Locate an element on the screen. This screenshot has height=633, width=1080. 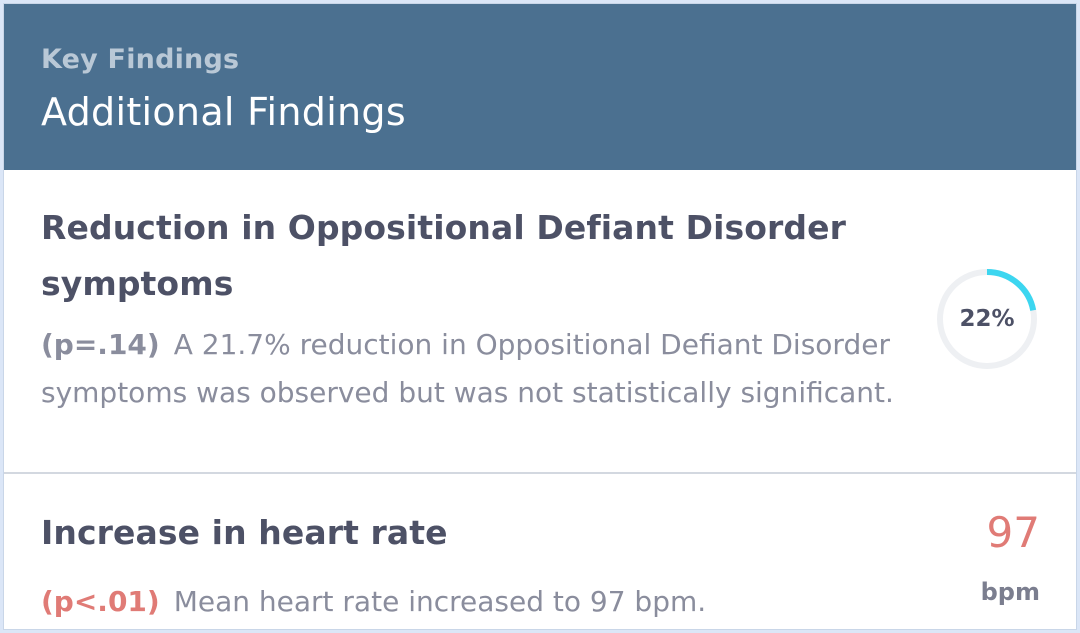
progress-ring-graphic is located at coordinates (987, 319).